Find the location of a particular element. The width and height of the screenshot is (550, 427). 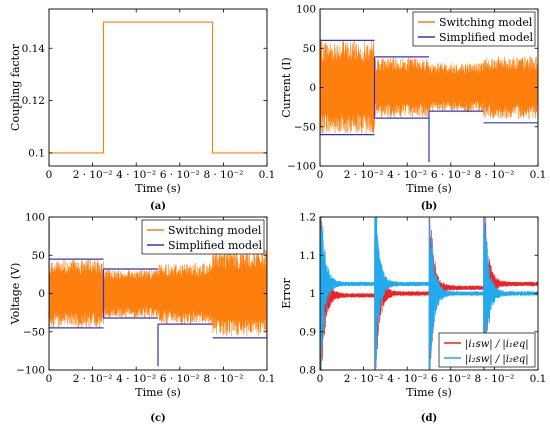

series-line is located at coordinates (158, 87).